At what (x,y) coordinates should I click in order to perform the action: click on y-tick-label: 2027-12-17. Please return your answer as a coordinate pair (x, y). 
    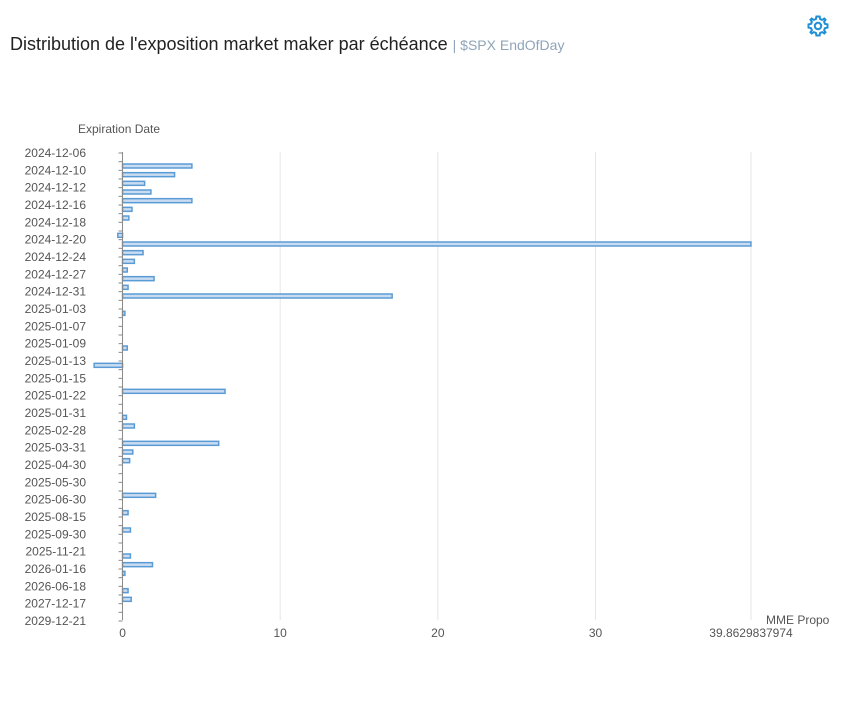
    Looking at the image, I should click on (56, 604).